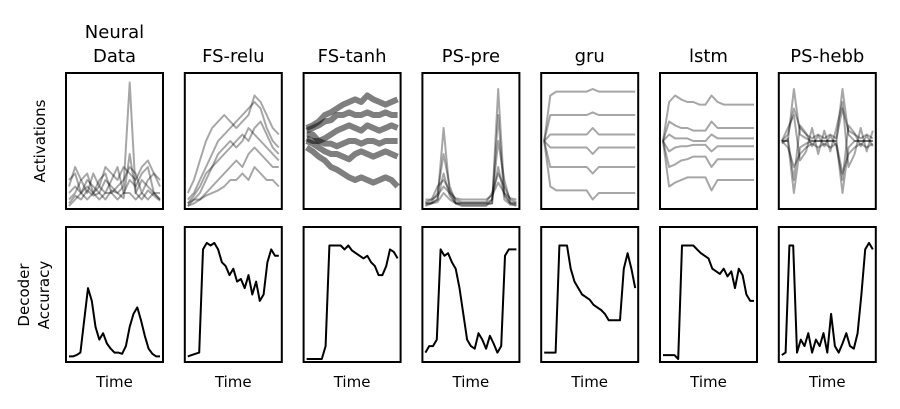  Describe the element at coordinates (589, 56) in the screenshot. I see `panel-title: gru` at that location.